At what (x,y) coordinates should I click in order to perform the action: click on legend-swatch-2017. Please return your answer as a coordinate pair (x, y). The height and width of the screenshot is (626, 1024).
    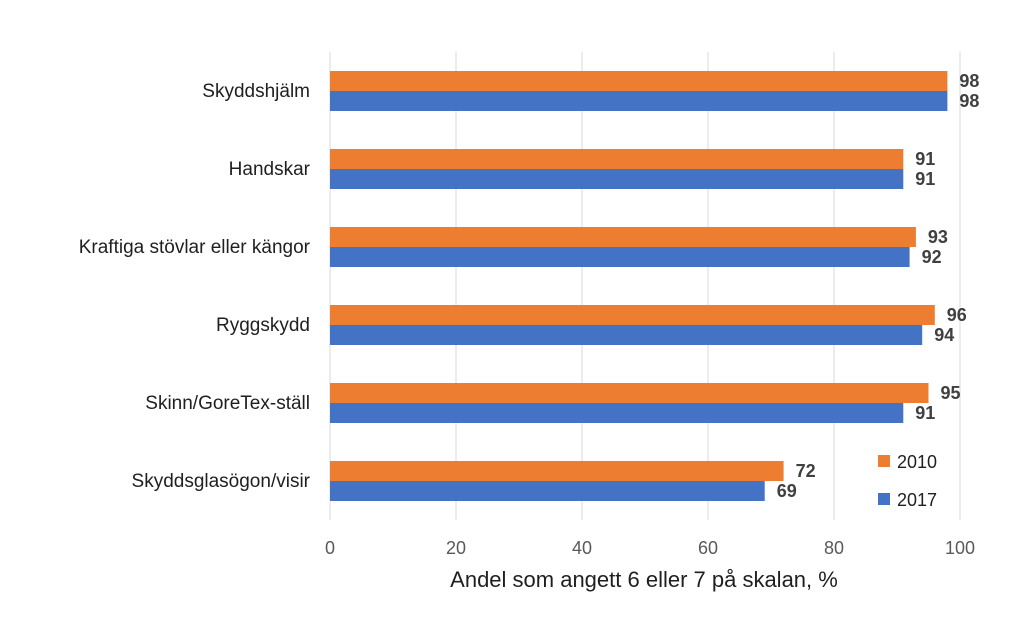
    Looking at the image, I should click on (884, 499).